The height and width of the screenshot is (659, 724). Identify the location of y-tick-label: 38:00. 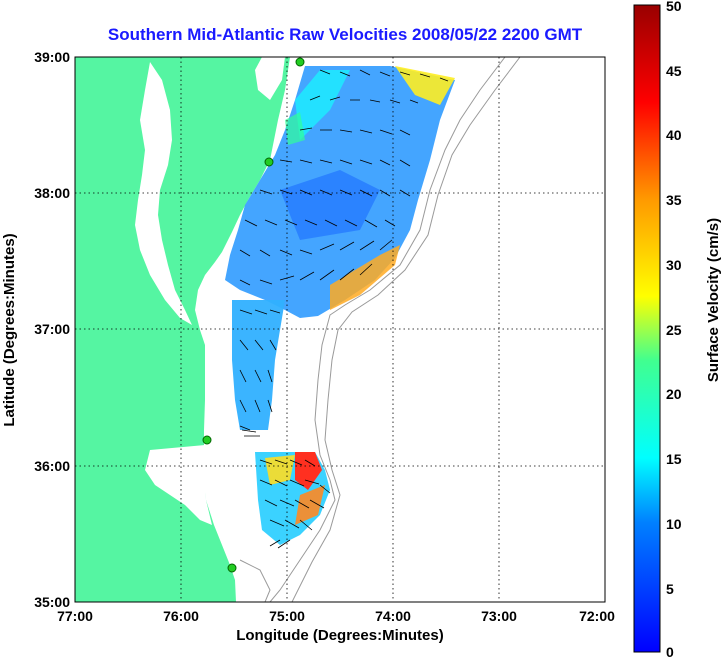
(52, 193).